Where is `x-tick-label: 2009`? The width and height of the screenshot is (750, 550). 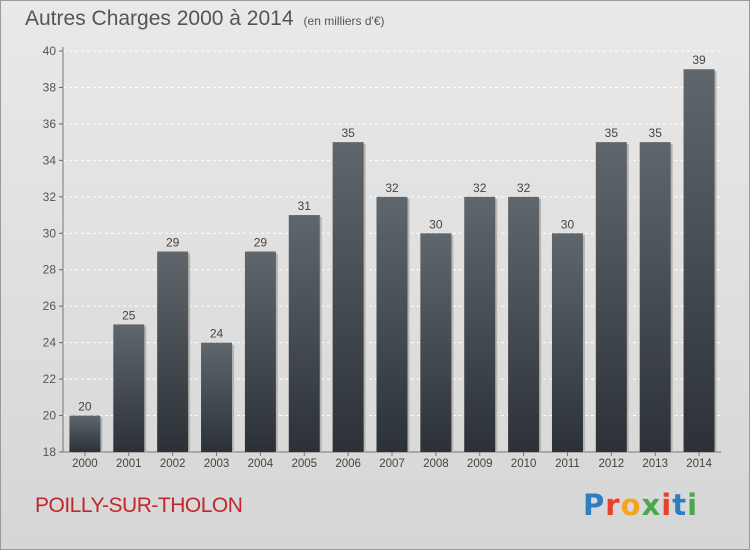 x-tick-label: 2009 is located at coordinates (480, 464).